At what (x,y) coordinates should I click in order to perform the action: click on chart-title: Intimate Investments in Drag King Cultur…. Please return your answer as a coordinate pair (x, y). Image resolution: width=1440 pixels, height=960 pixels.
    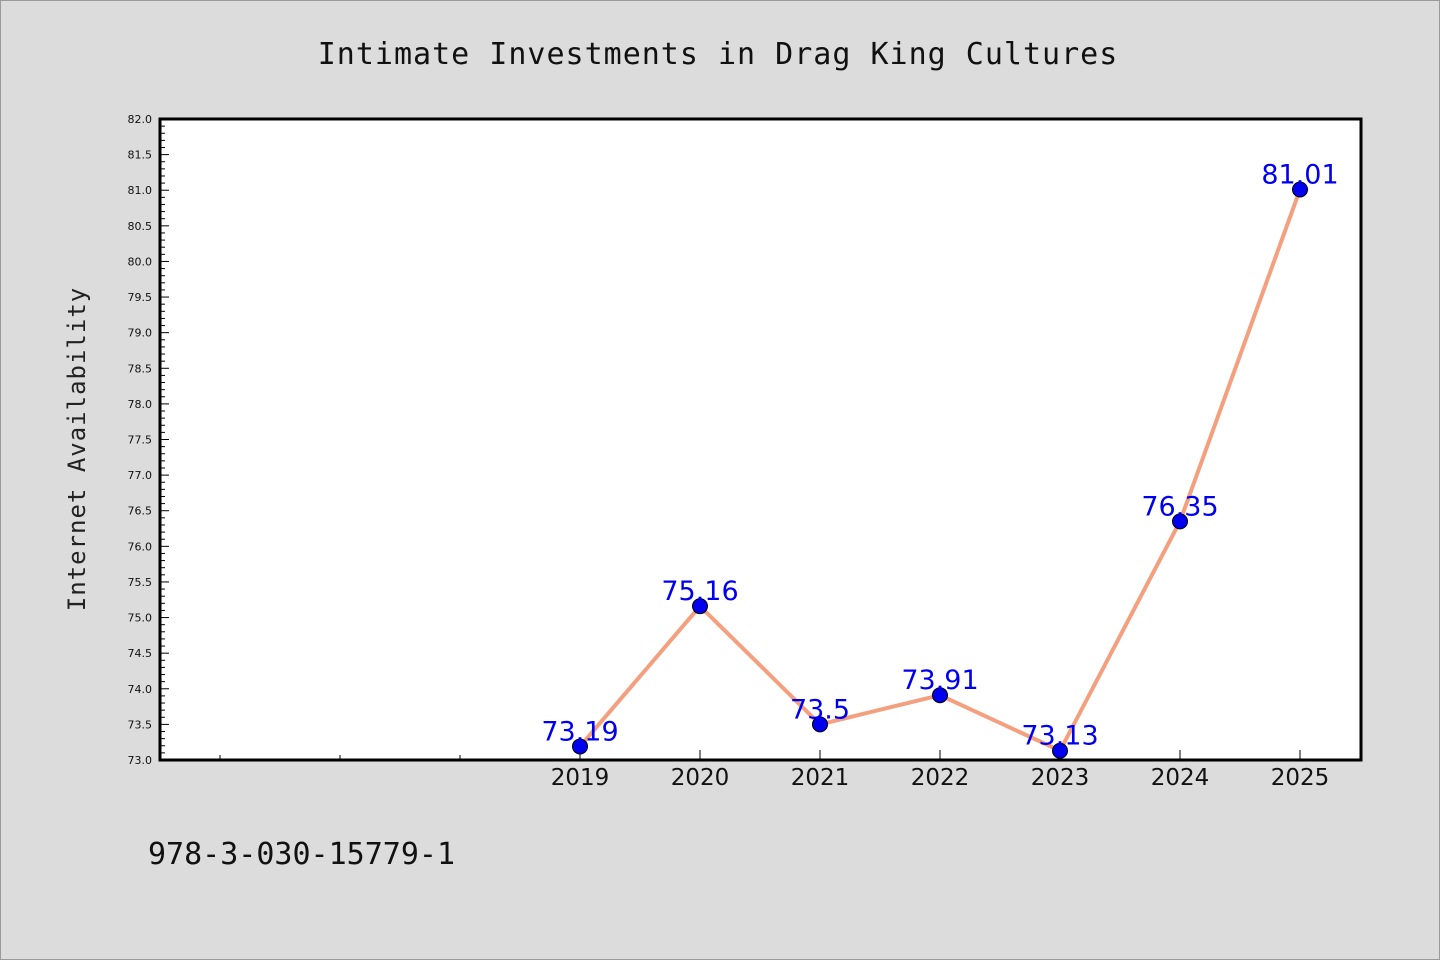
    Looking at the image, I should click on (718, 54).